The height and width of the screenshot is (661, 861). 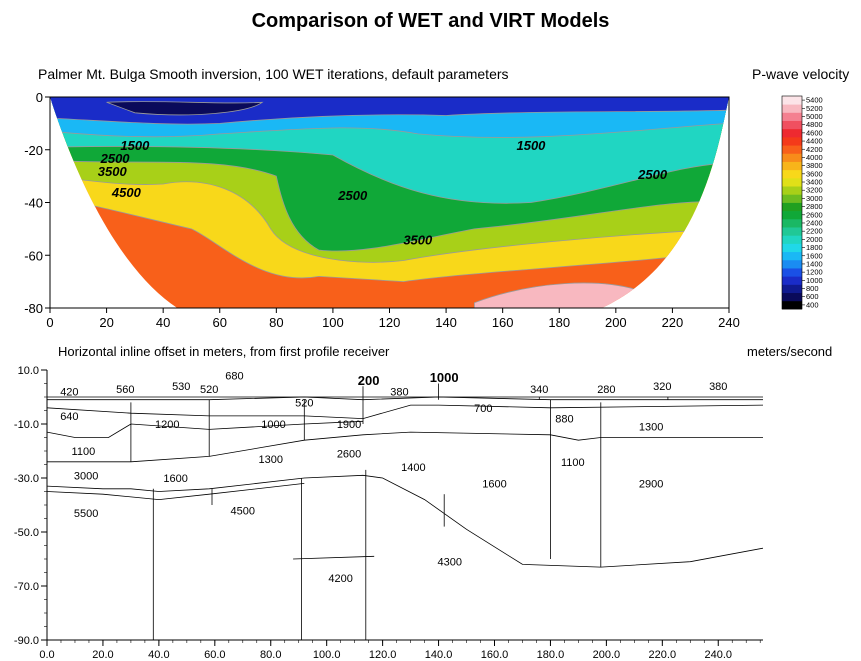 I want to click on layer-velocity-label: 5500, so click(x=86, y=514).